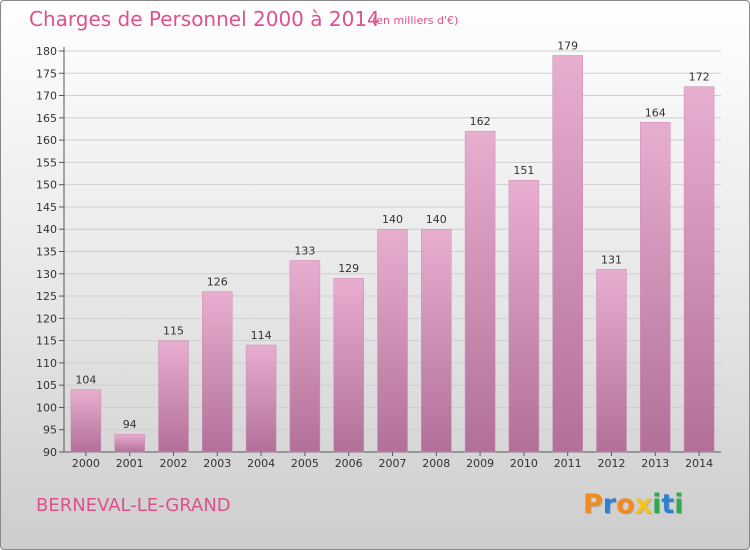  I want to click on bar-2008, so click(436, 340).